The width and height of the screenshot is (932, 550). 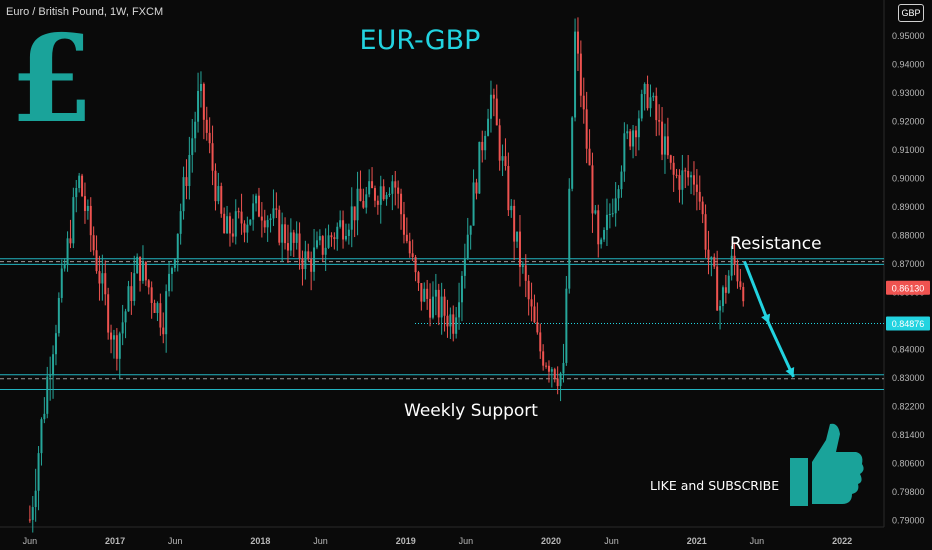 I want to click on chart-title: EUR-GBP, so click(x=420, y=40).